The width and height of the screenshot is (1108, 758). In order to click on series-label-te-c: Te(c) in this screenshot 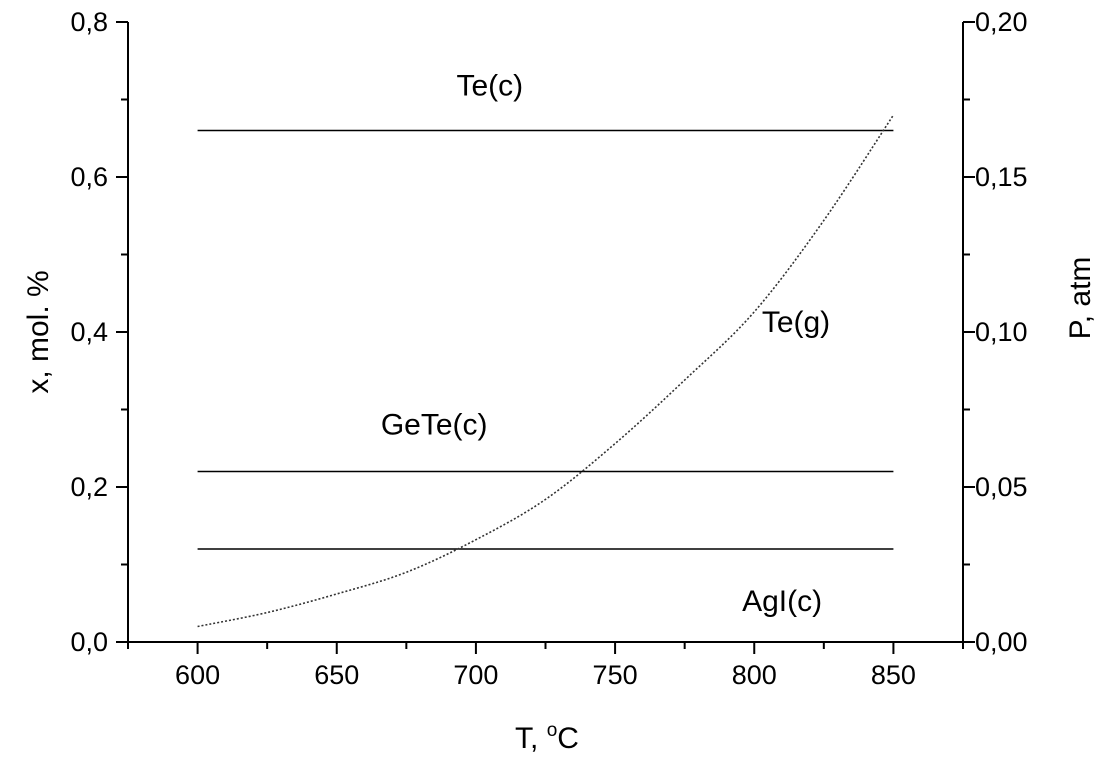, I will do `click(489, 86)`.